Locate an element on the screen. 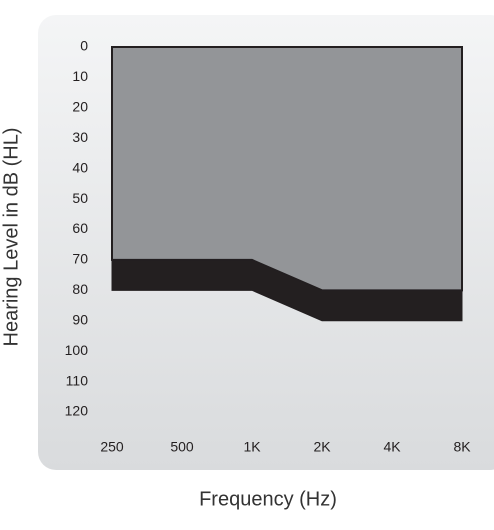 This screenshot has height=530, width=494. area-layer is located at coordinates (287, 290).